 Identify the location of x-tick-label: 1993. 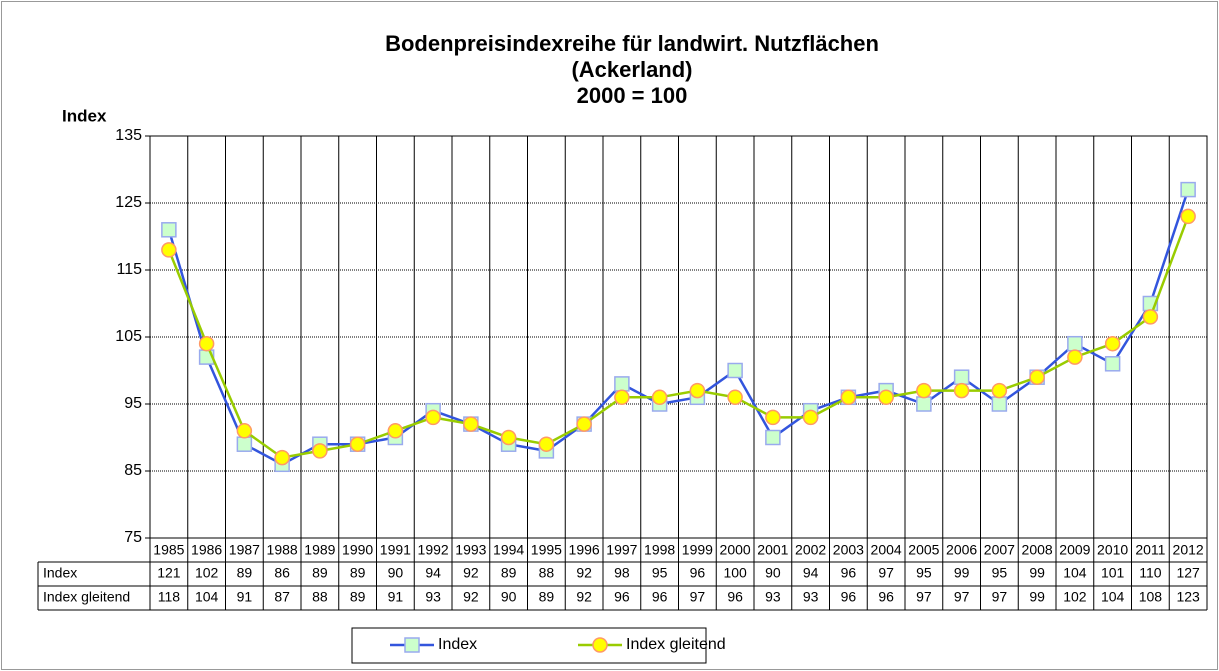
(470, 550).